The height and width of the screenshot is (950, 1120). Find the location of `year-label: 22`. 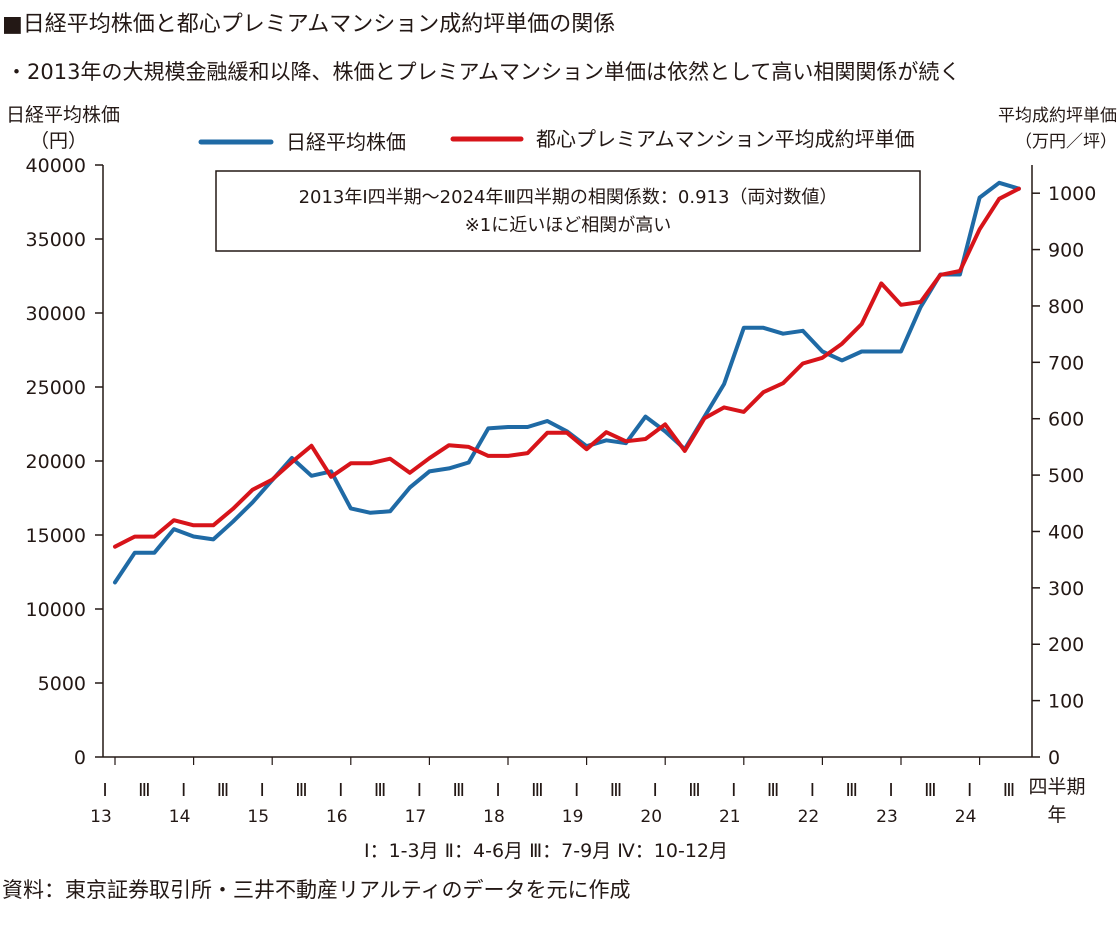

year-label: 22 is located at coordinates (809, 817).